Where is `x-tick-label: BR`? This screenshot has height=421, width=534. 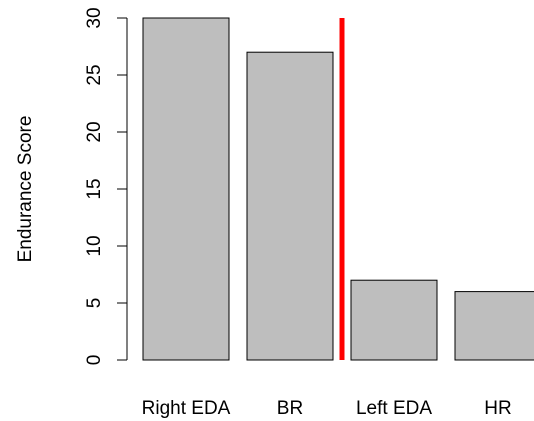 x-tick-label: BR is located at coordinates (290, 408).